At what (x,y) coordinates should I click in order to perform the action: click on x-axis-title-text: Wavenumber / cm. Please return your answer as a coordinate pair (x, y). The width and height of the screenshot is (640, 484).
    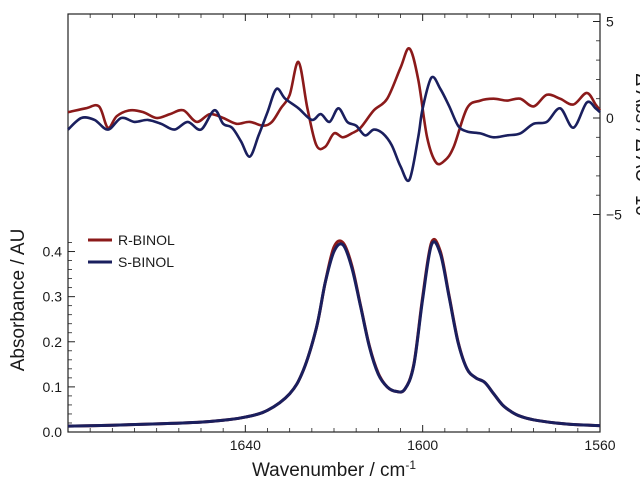
    Looking at the image, I should click on (328, 470).